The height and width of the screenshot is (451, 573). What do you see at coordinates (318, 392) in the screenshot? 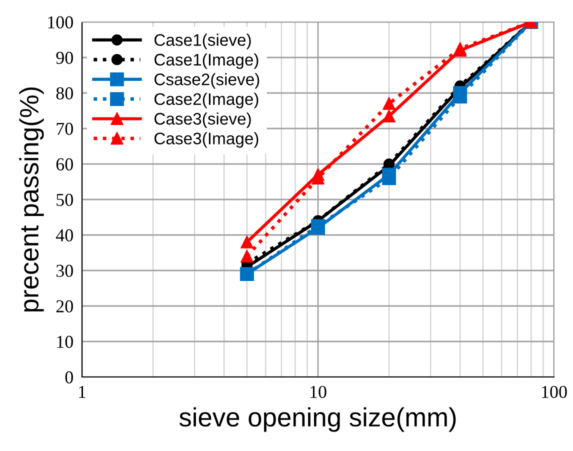
I see `x-tick-label: 10` at bounding box center [318, 392].